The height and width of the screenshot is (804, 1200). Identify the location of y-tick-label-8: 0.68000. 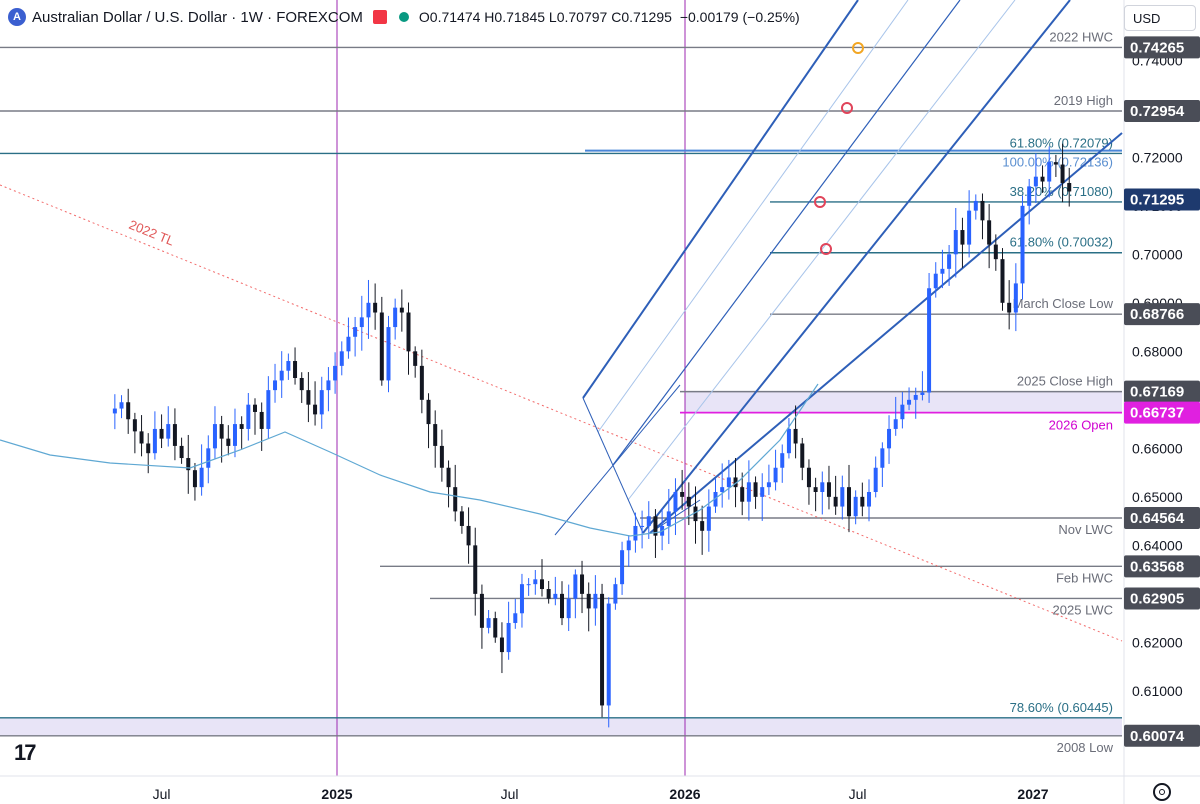
(1157, 351).